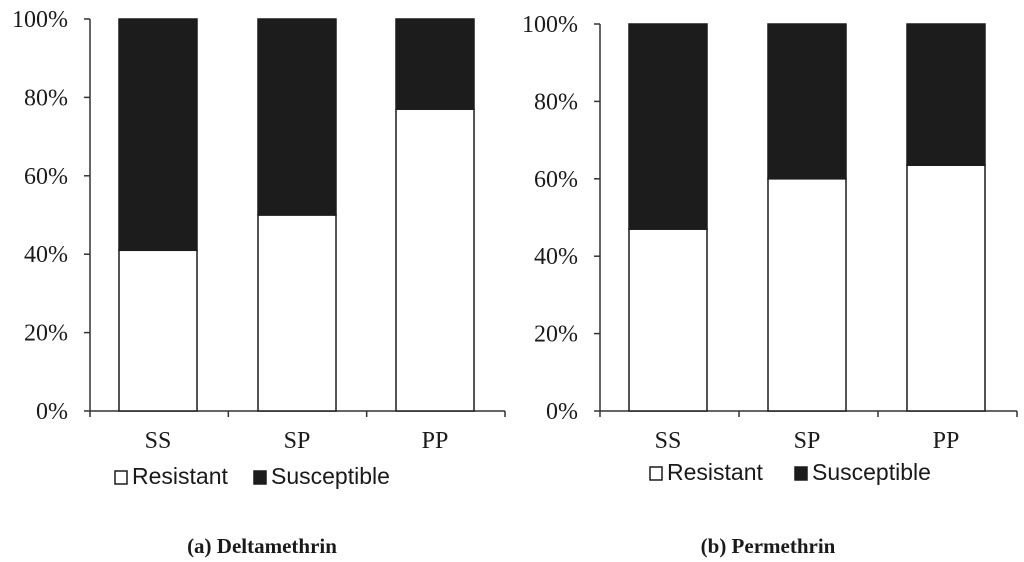  What do you see at coordinates (768, 546) in the screenshot?
I see `panel-b-caption: (b) Permethrin` at bounding box center [768, 546].